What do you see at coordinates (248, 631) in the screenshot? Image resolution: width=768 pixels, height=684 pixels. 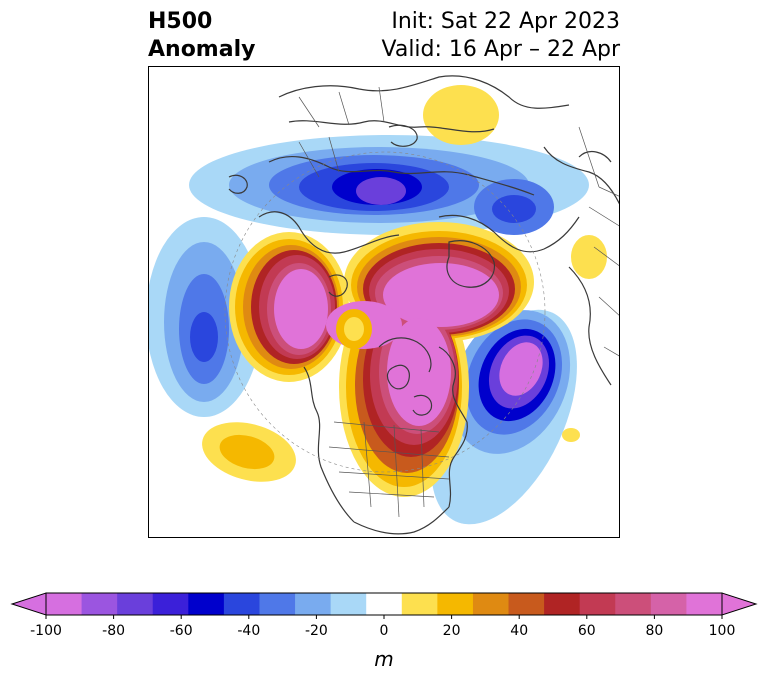 I see `colorbar-tick-label: -40` at bounding box center [248, 631].